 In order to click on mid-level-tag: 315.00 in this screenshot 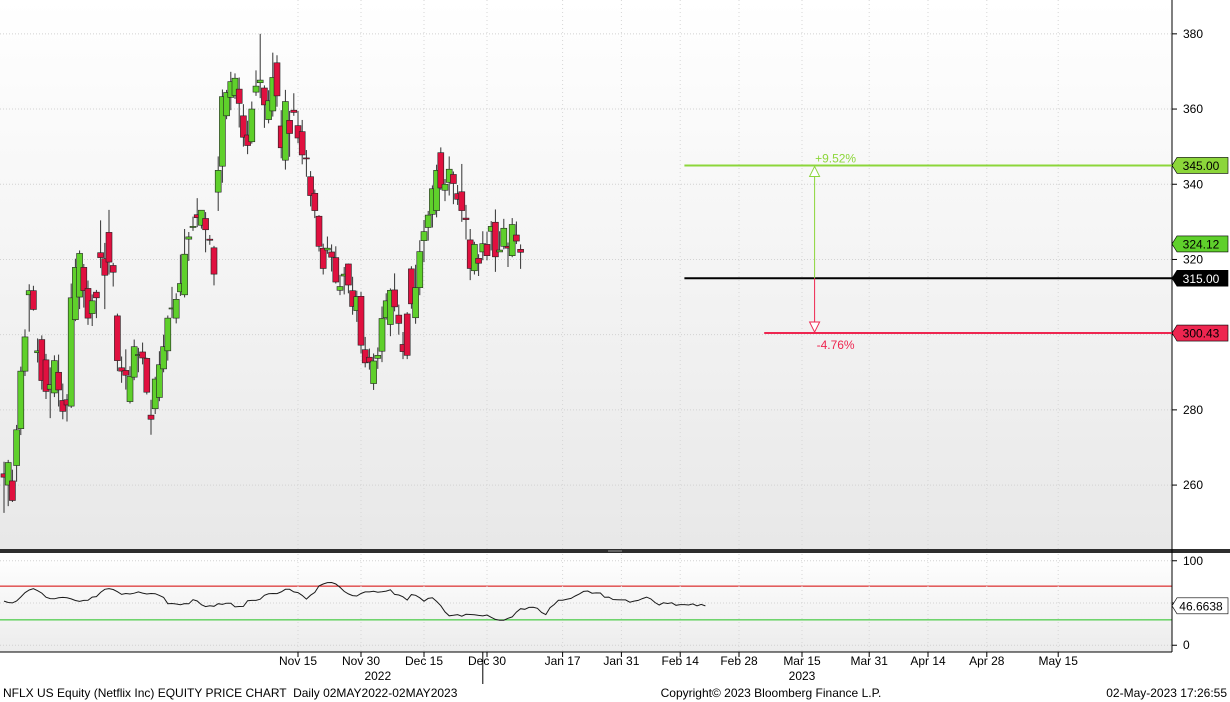, I will do `click(1200, 278)`.